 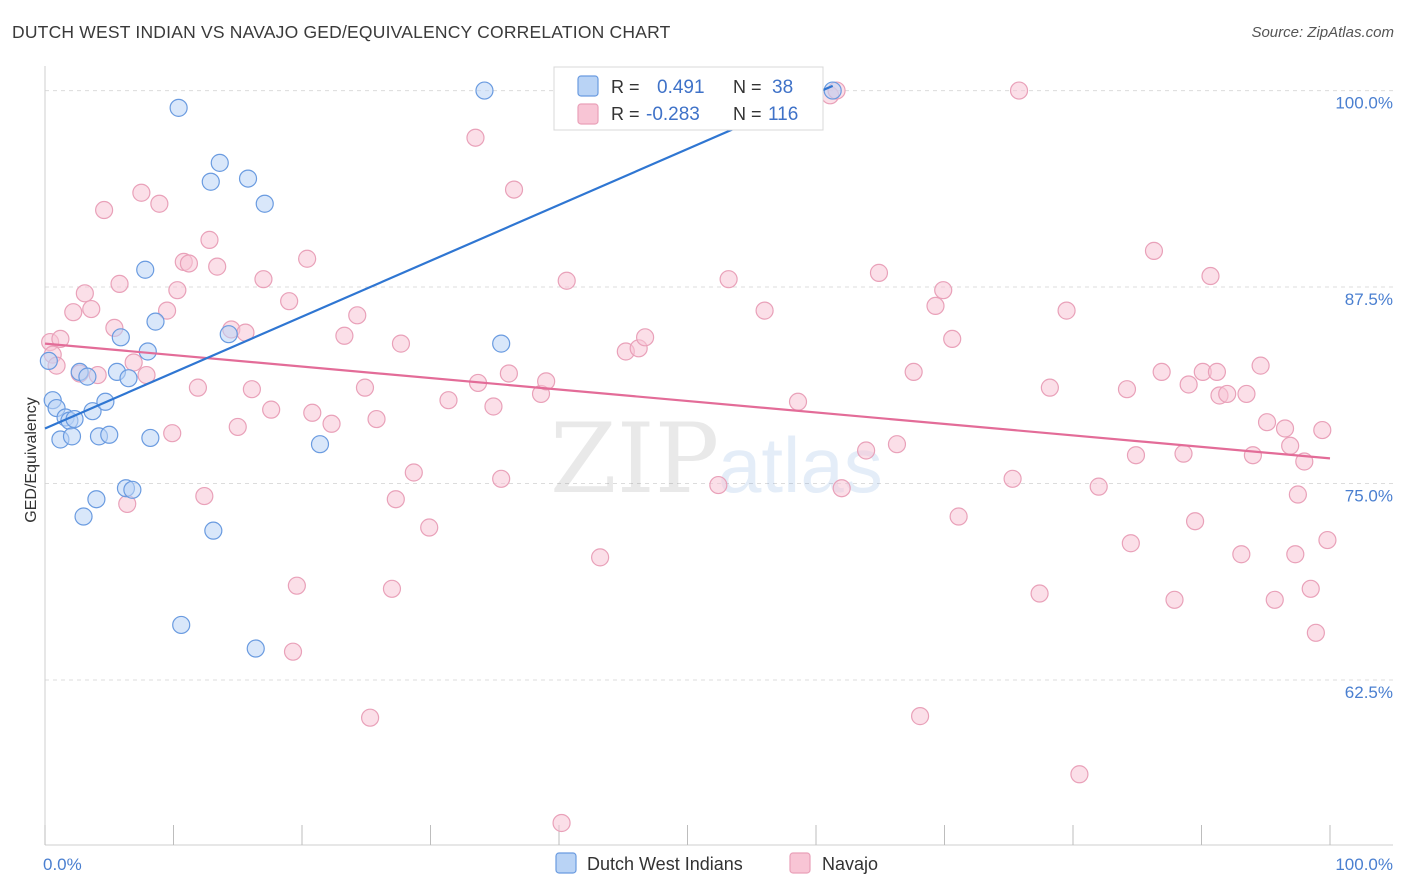 I want to click on stats-r-value-navajo: -0.283, so click(x=673, y=114).